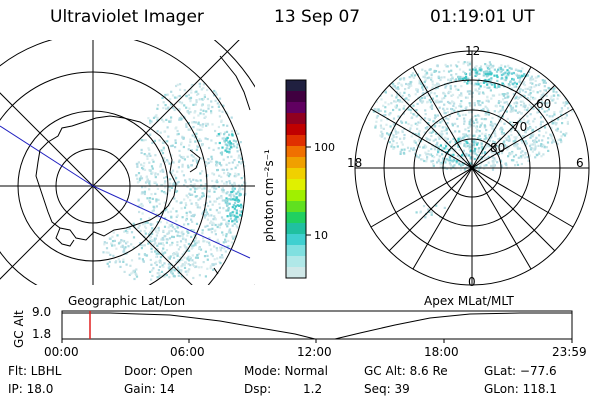  I want to click on altitude-axis-label: GC Alt, so click(19, 329).